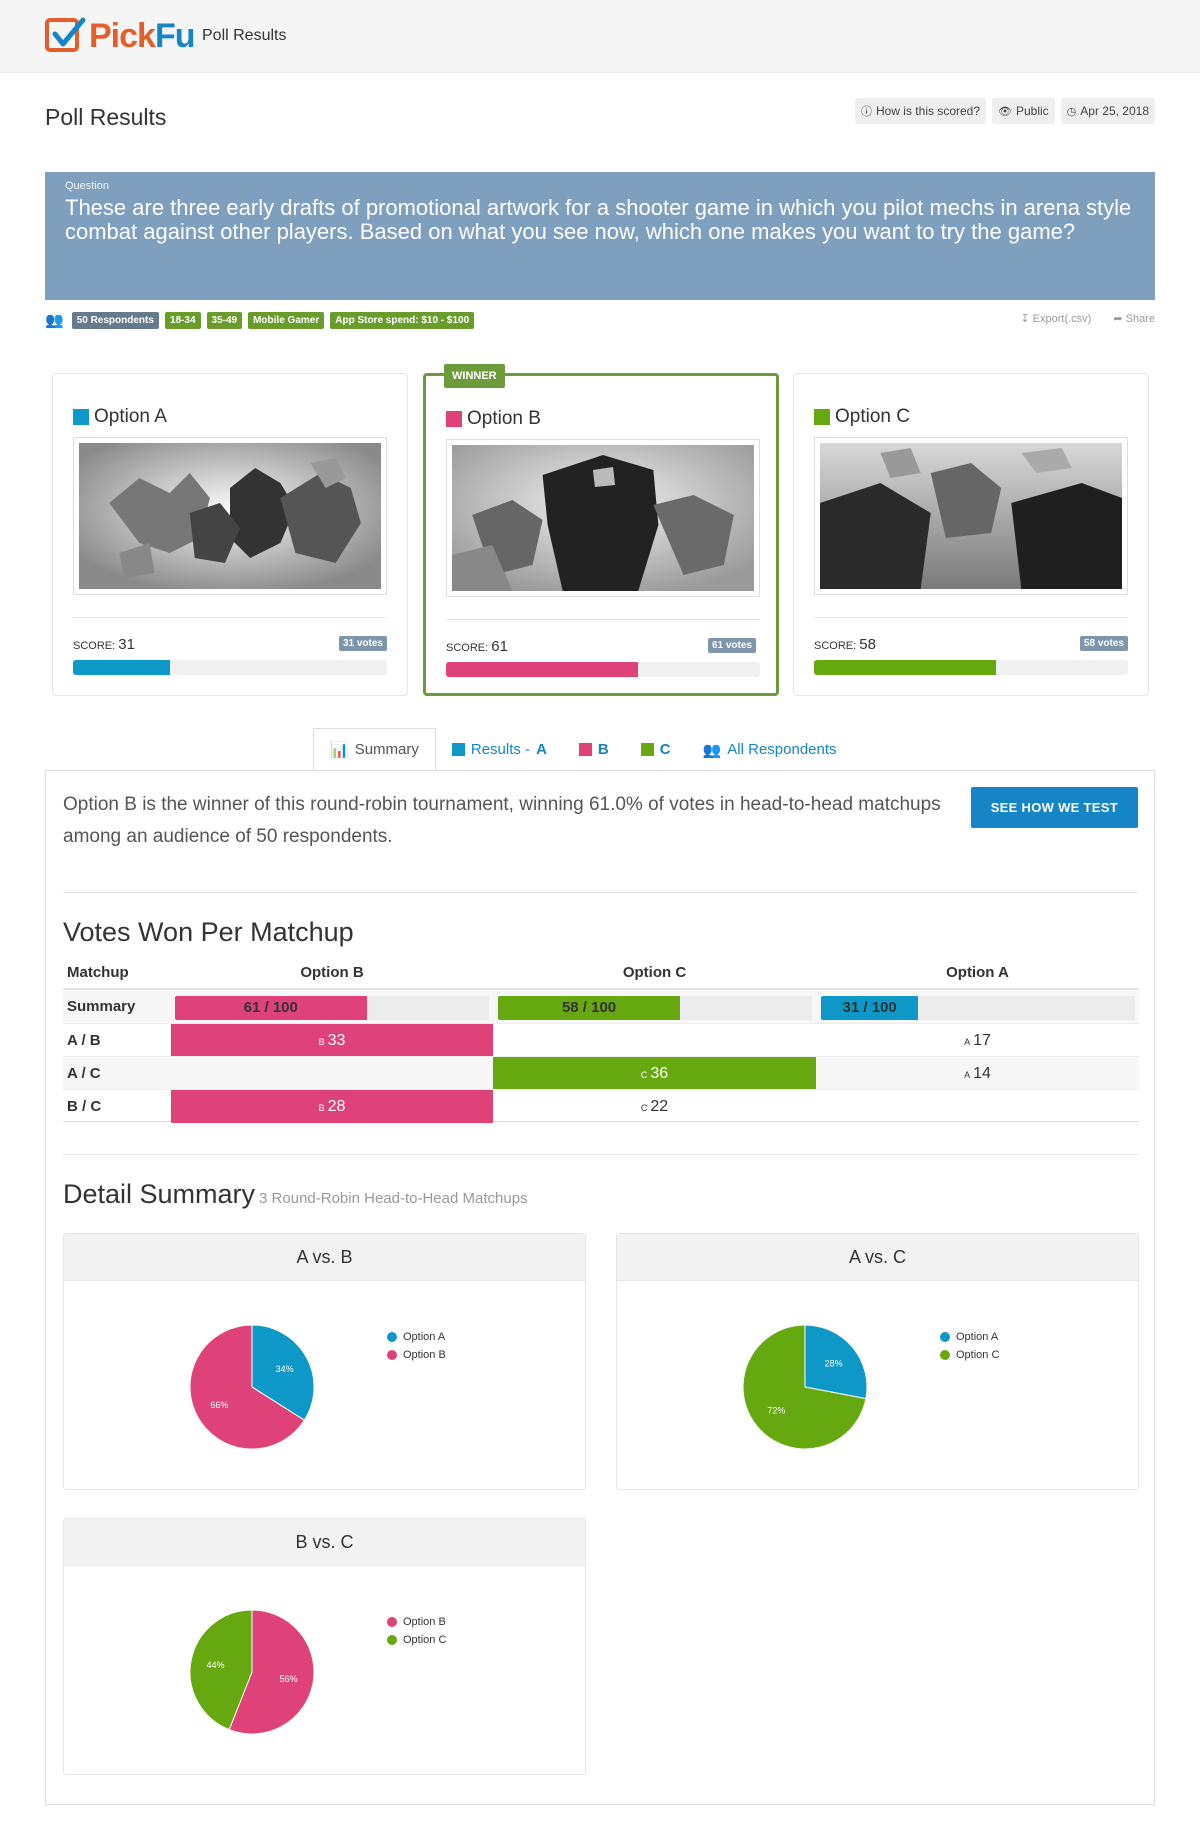  Describe the element at coordinates (1056, 319) in the screenshot. I see `export-csv-link: ↧ Export(.csv)` at that location.